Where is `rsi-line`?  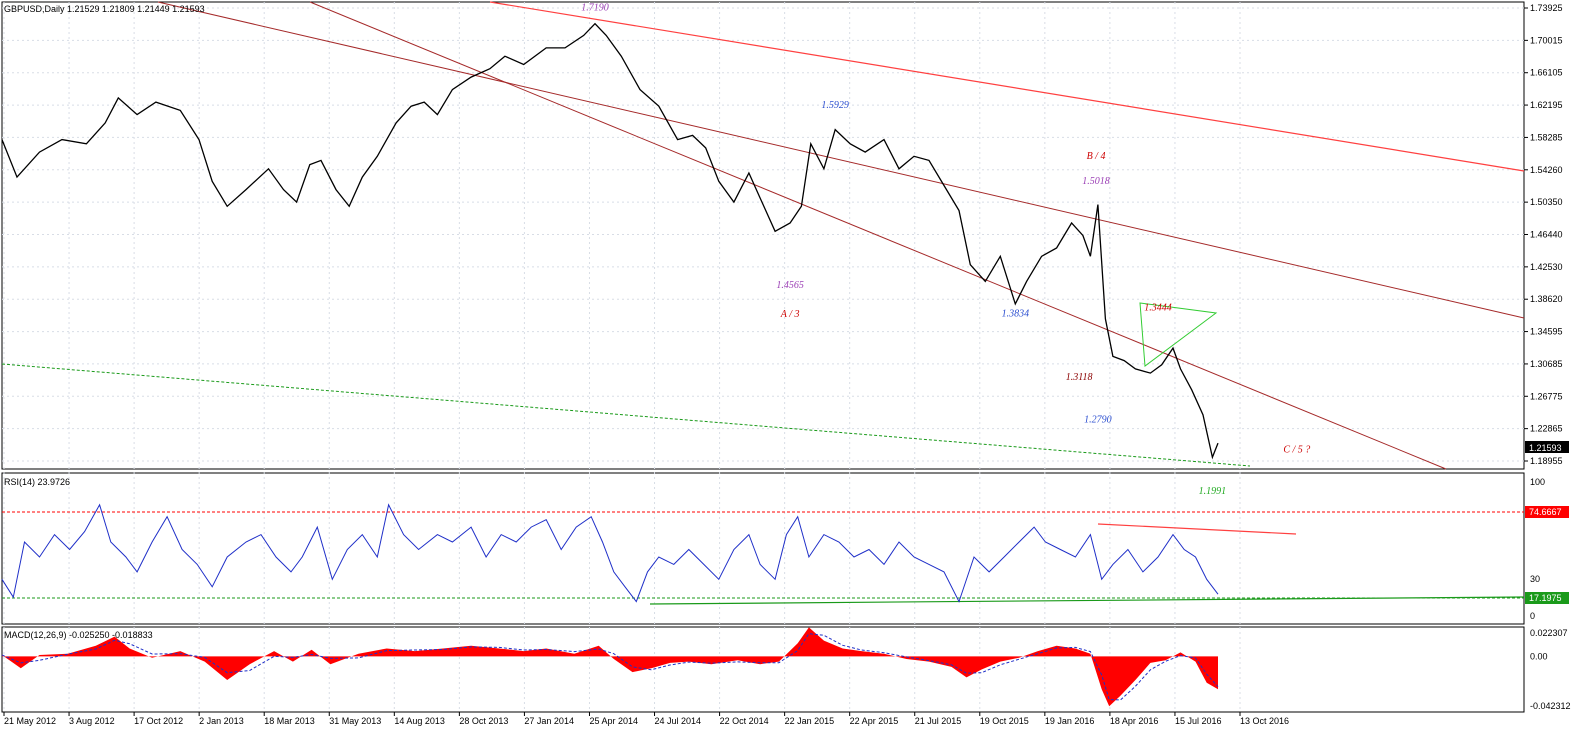
rsi-line is located at coordinates (610, 553).